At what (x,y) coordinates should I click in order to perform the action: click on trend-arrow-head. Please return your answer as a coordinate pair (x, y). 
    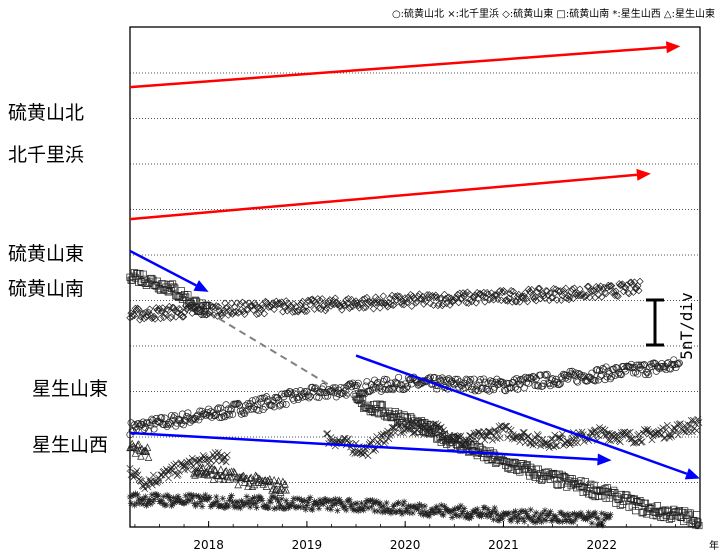
    Looking at the image, I should click on (643, 174).